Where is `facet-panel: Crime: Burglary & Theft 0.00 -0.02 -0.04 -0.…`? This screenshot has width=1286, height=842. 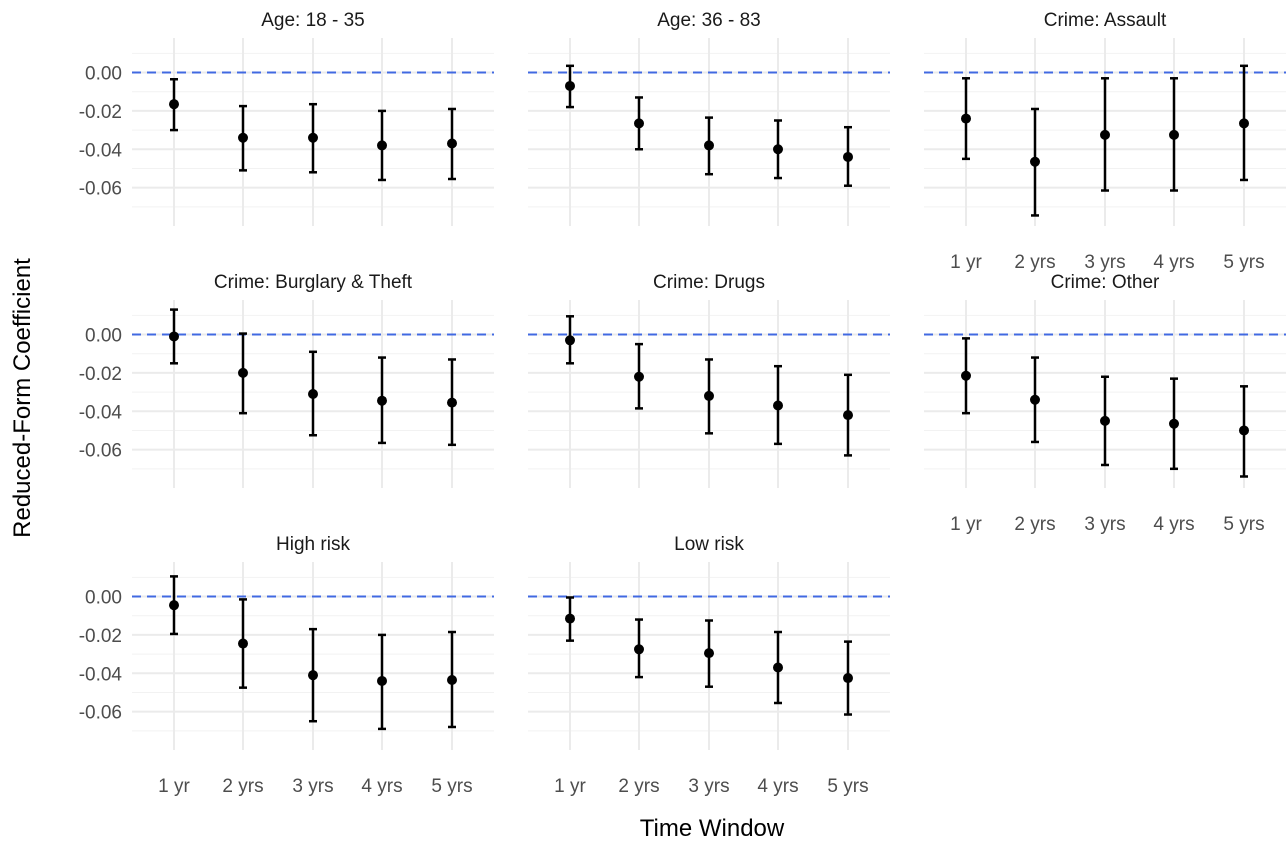
facet-panel: Crime: Burglary & Theft 0.00 -0.02 -0.04 -0.… is located at coordinates (286, 380).